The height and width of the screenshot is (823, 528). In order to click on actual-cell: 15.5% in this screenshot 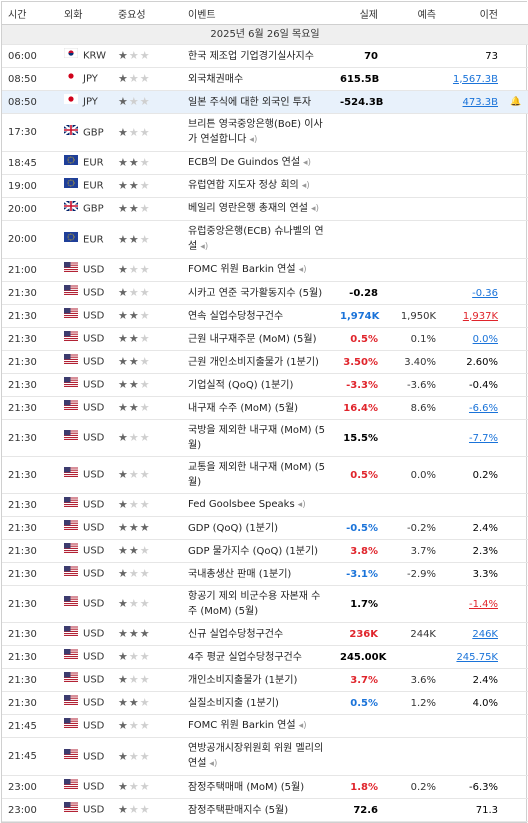, I will do `click(359, 438)`.